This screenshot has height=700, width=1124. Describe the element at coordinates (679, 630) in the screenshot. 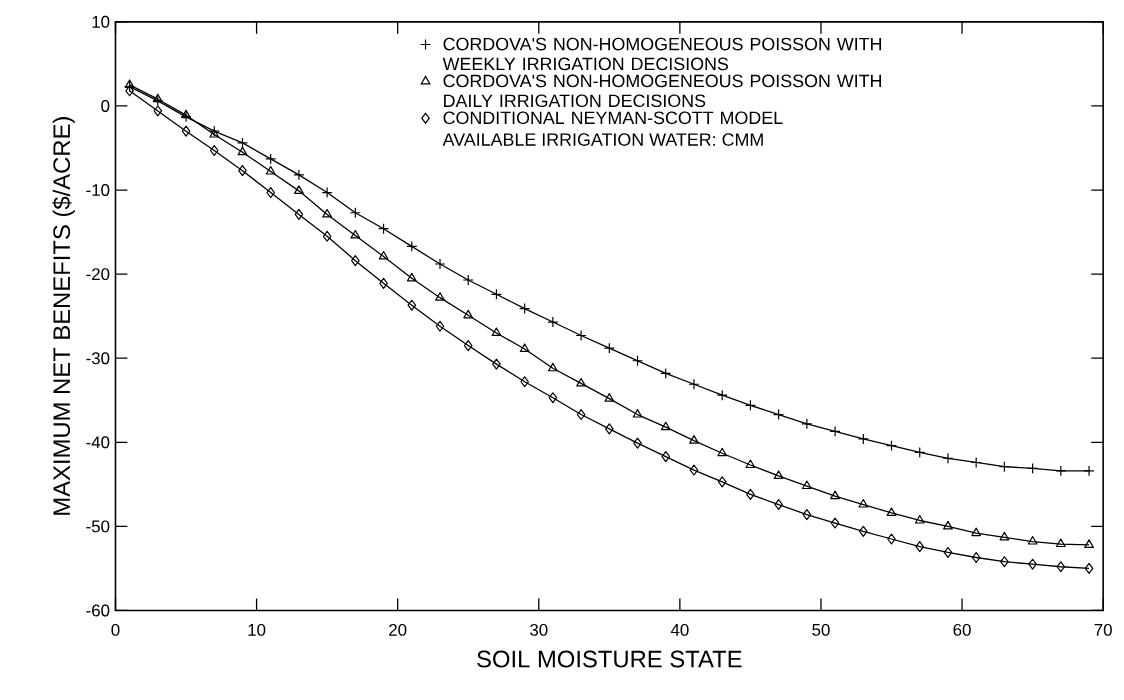

I see `x-tick-label: 40` at that location.